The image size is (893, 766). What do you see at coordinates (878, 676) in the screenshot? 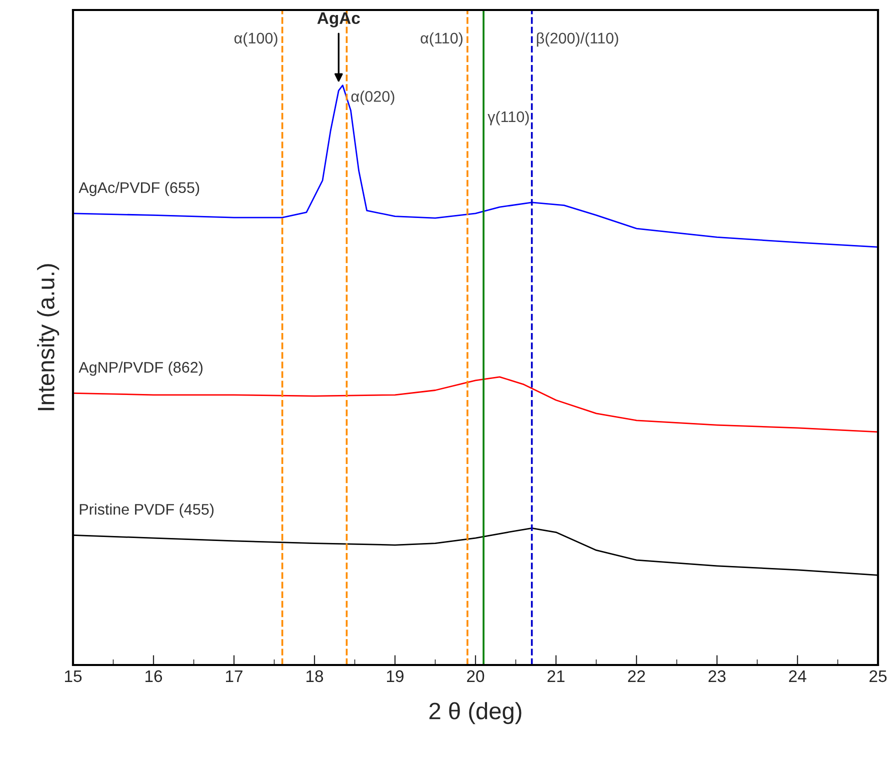
I see `x-tick-label: 25` at bounding box center [878, 676].